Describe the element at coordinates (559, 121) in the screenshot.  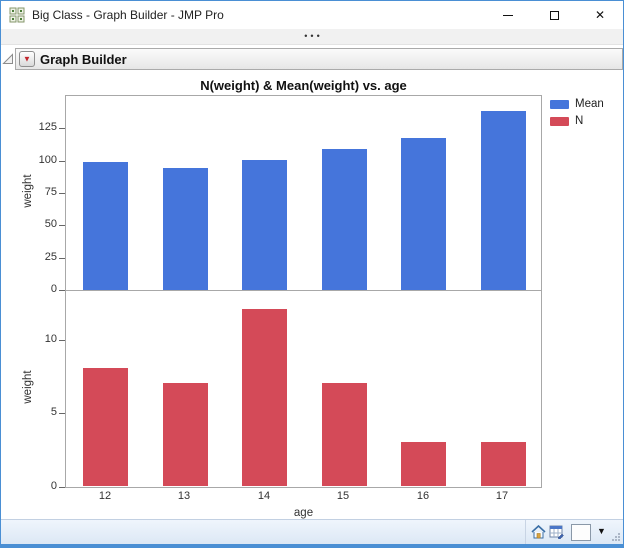
I see `legend-swatch-n` at that location.